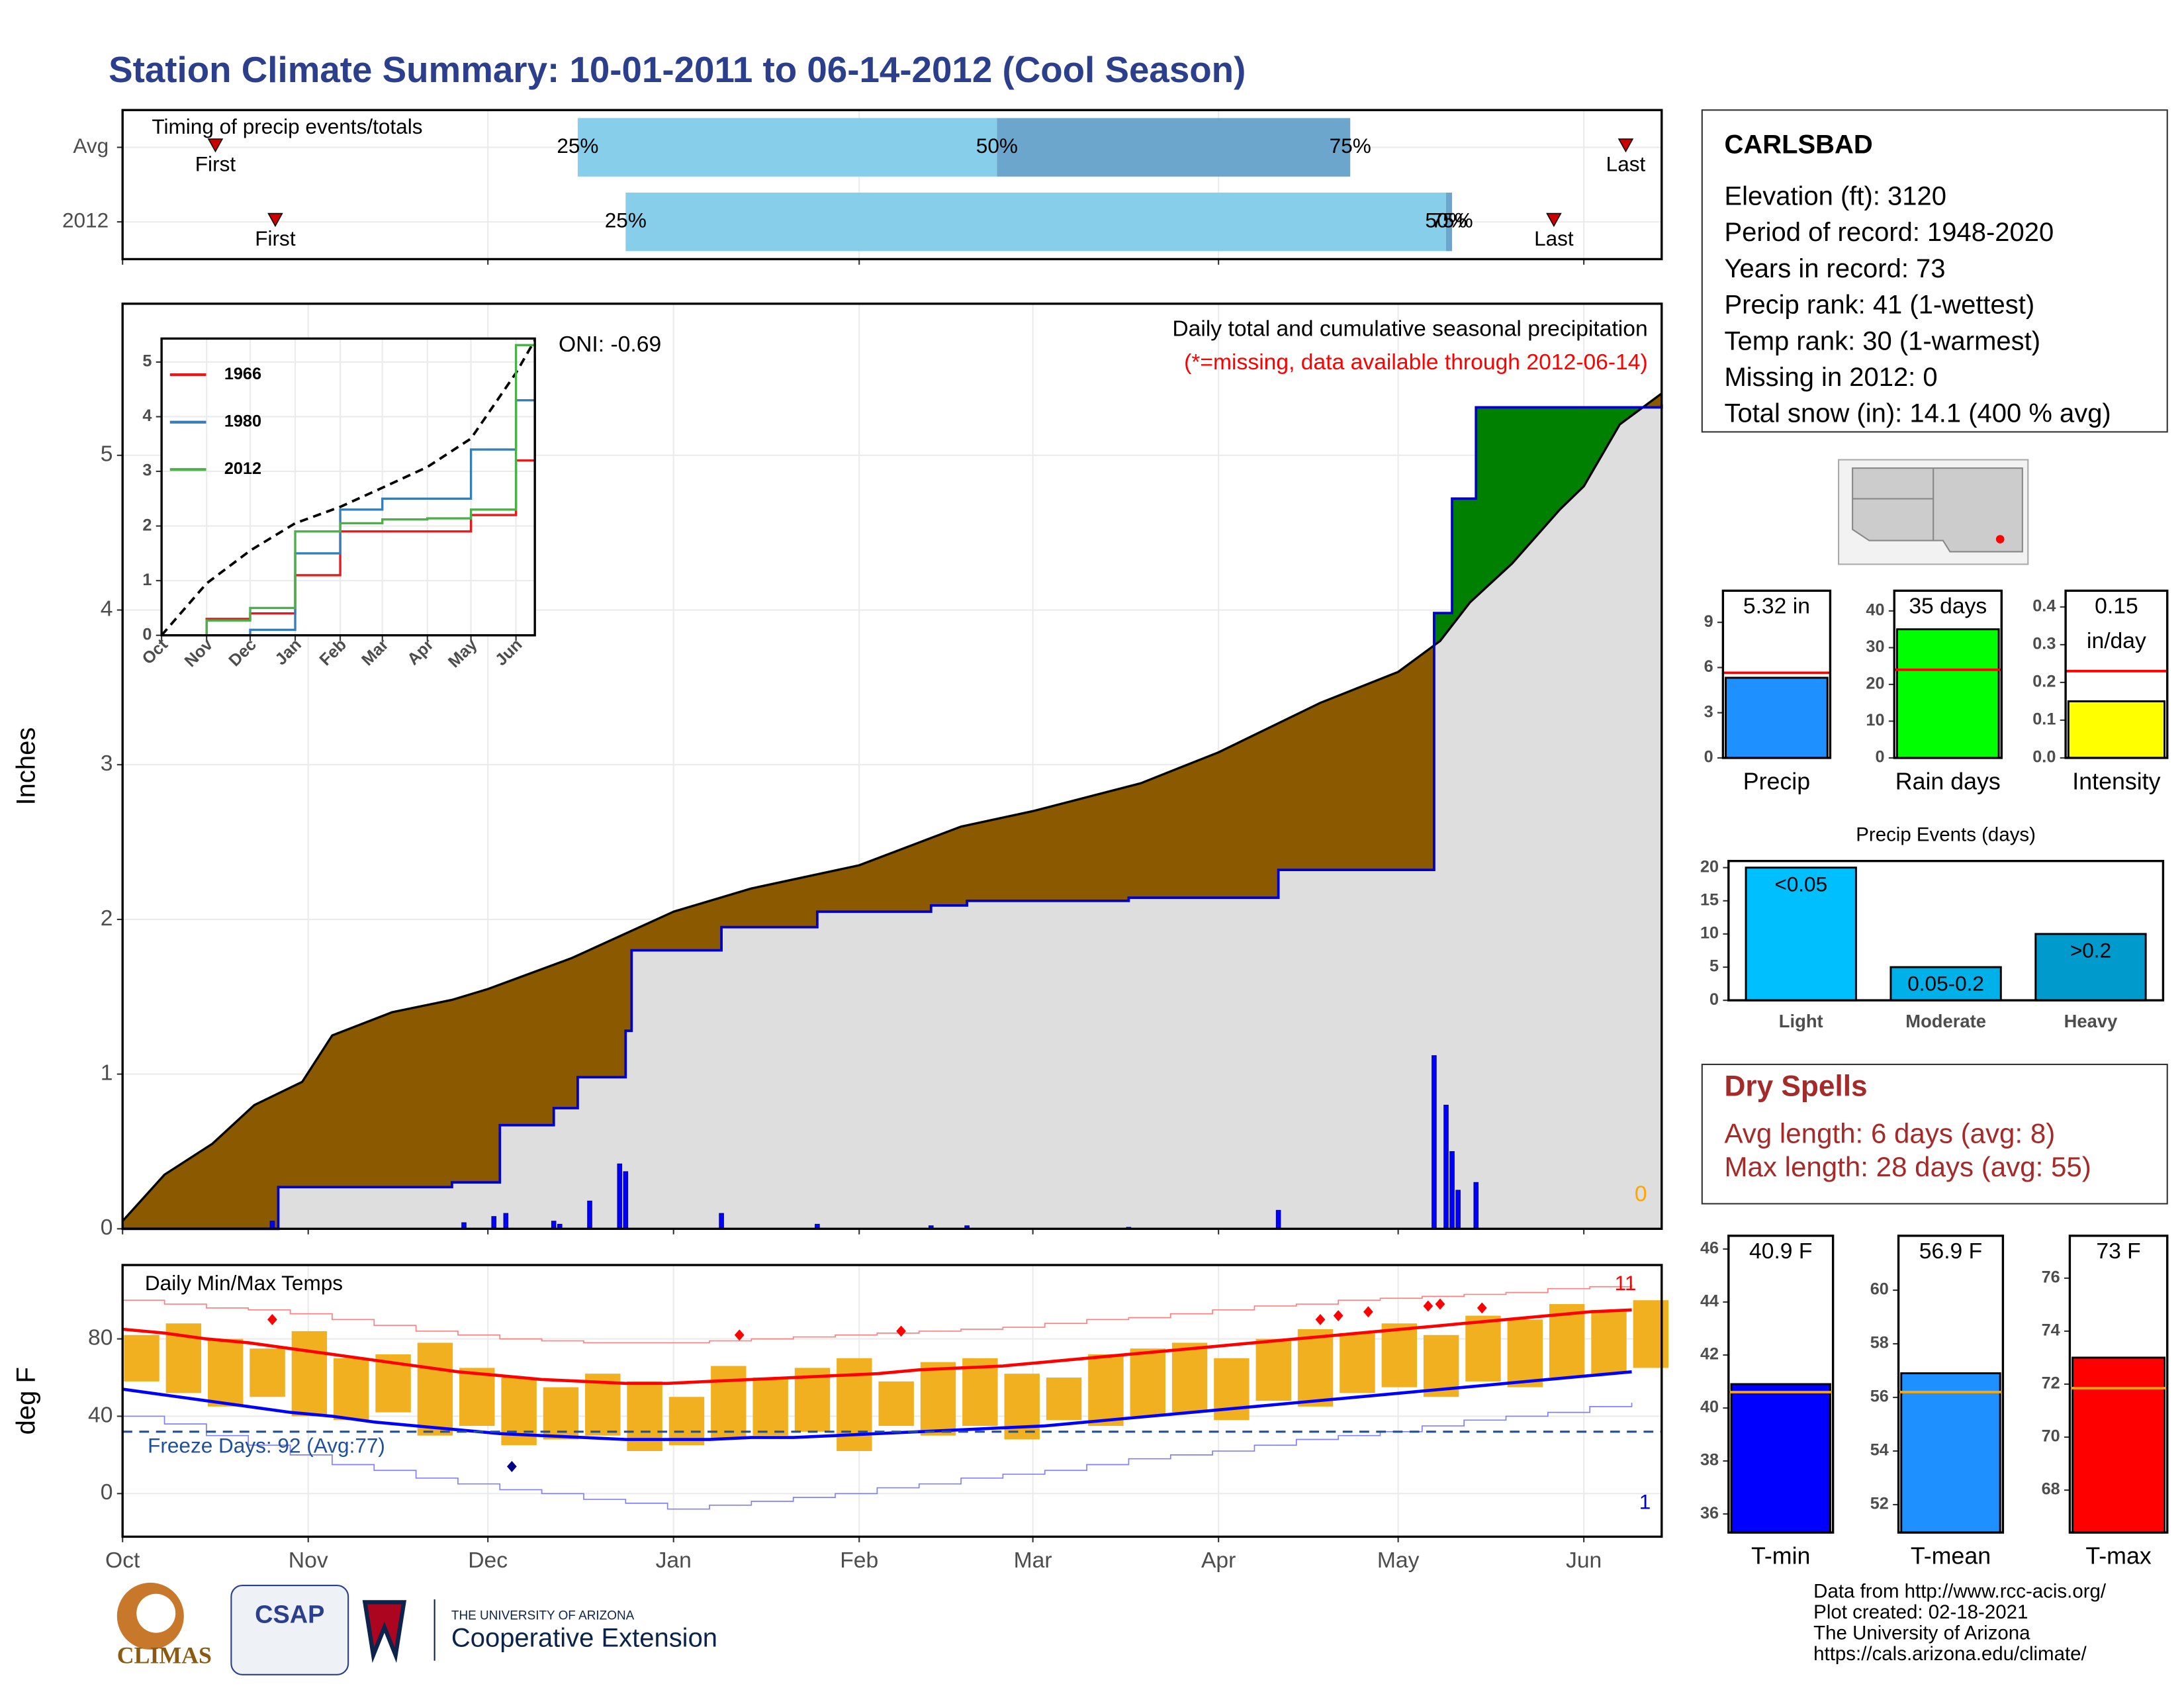 The image size is (2184, 1688). What do you see at coordinates (107, 918) in the screenshot?
I see `y-tick-label: 2` at bounding box center [107, 918].